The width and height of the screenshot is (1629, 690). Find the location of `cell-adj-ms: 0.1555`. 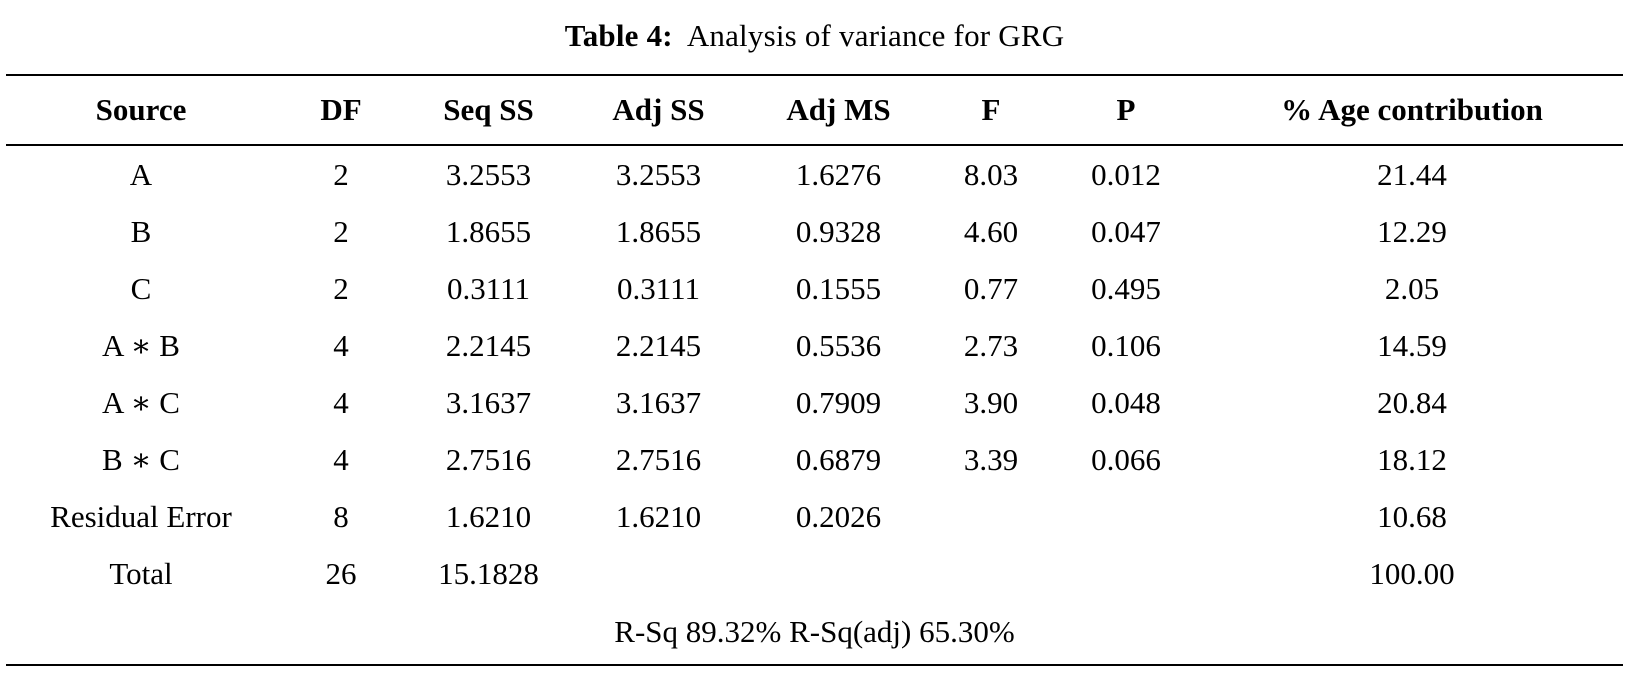

cell-adj-ms: 0.1555 is located at coordinates (838, 288).